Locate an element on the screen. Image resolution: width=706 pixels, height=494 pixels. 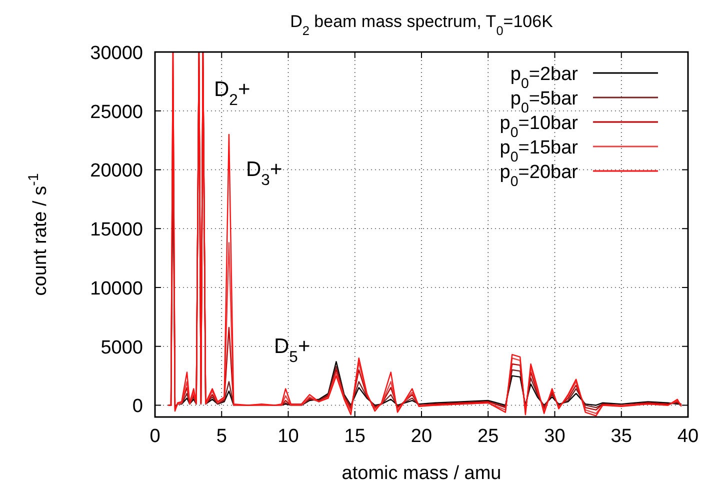
annotation: D$_{3}$+ is located at coordinates (264, 173).